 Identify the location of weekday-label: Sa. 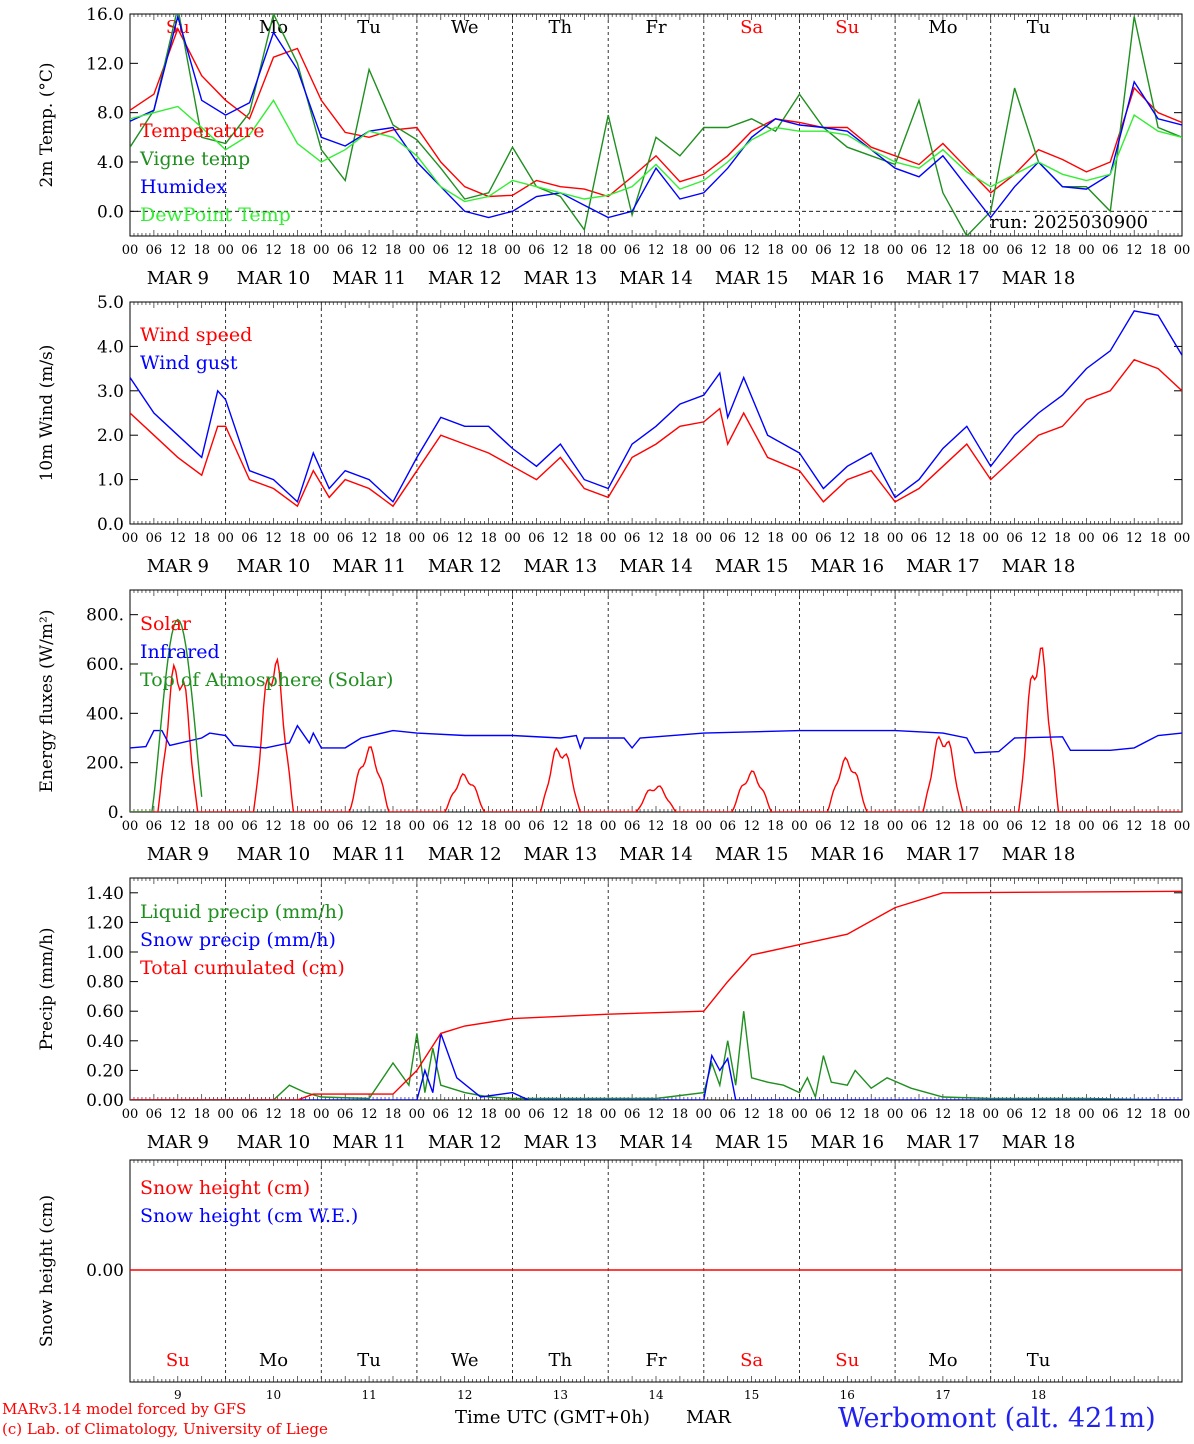
(751, 1360).